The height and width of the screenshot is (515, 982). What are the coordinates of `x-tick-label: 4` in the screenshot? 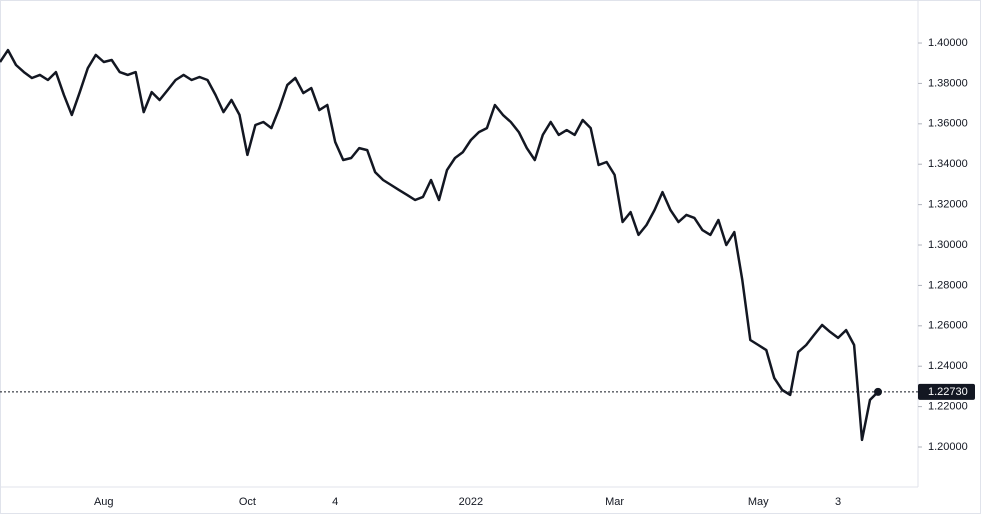 It's located at (335, 502).